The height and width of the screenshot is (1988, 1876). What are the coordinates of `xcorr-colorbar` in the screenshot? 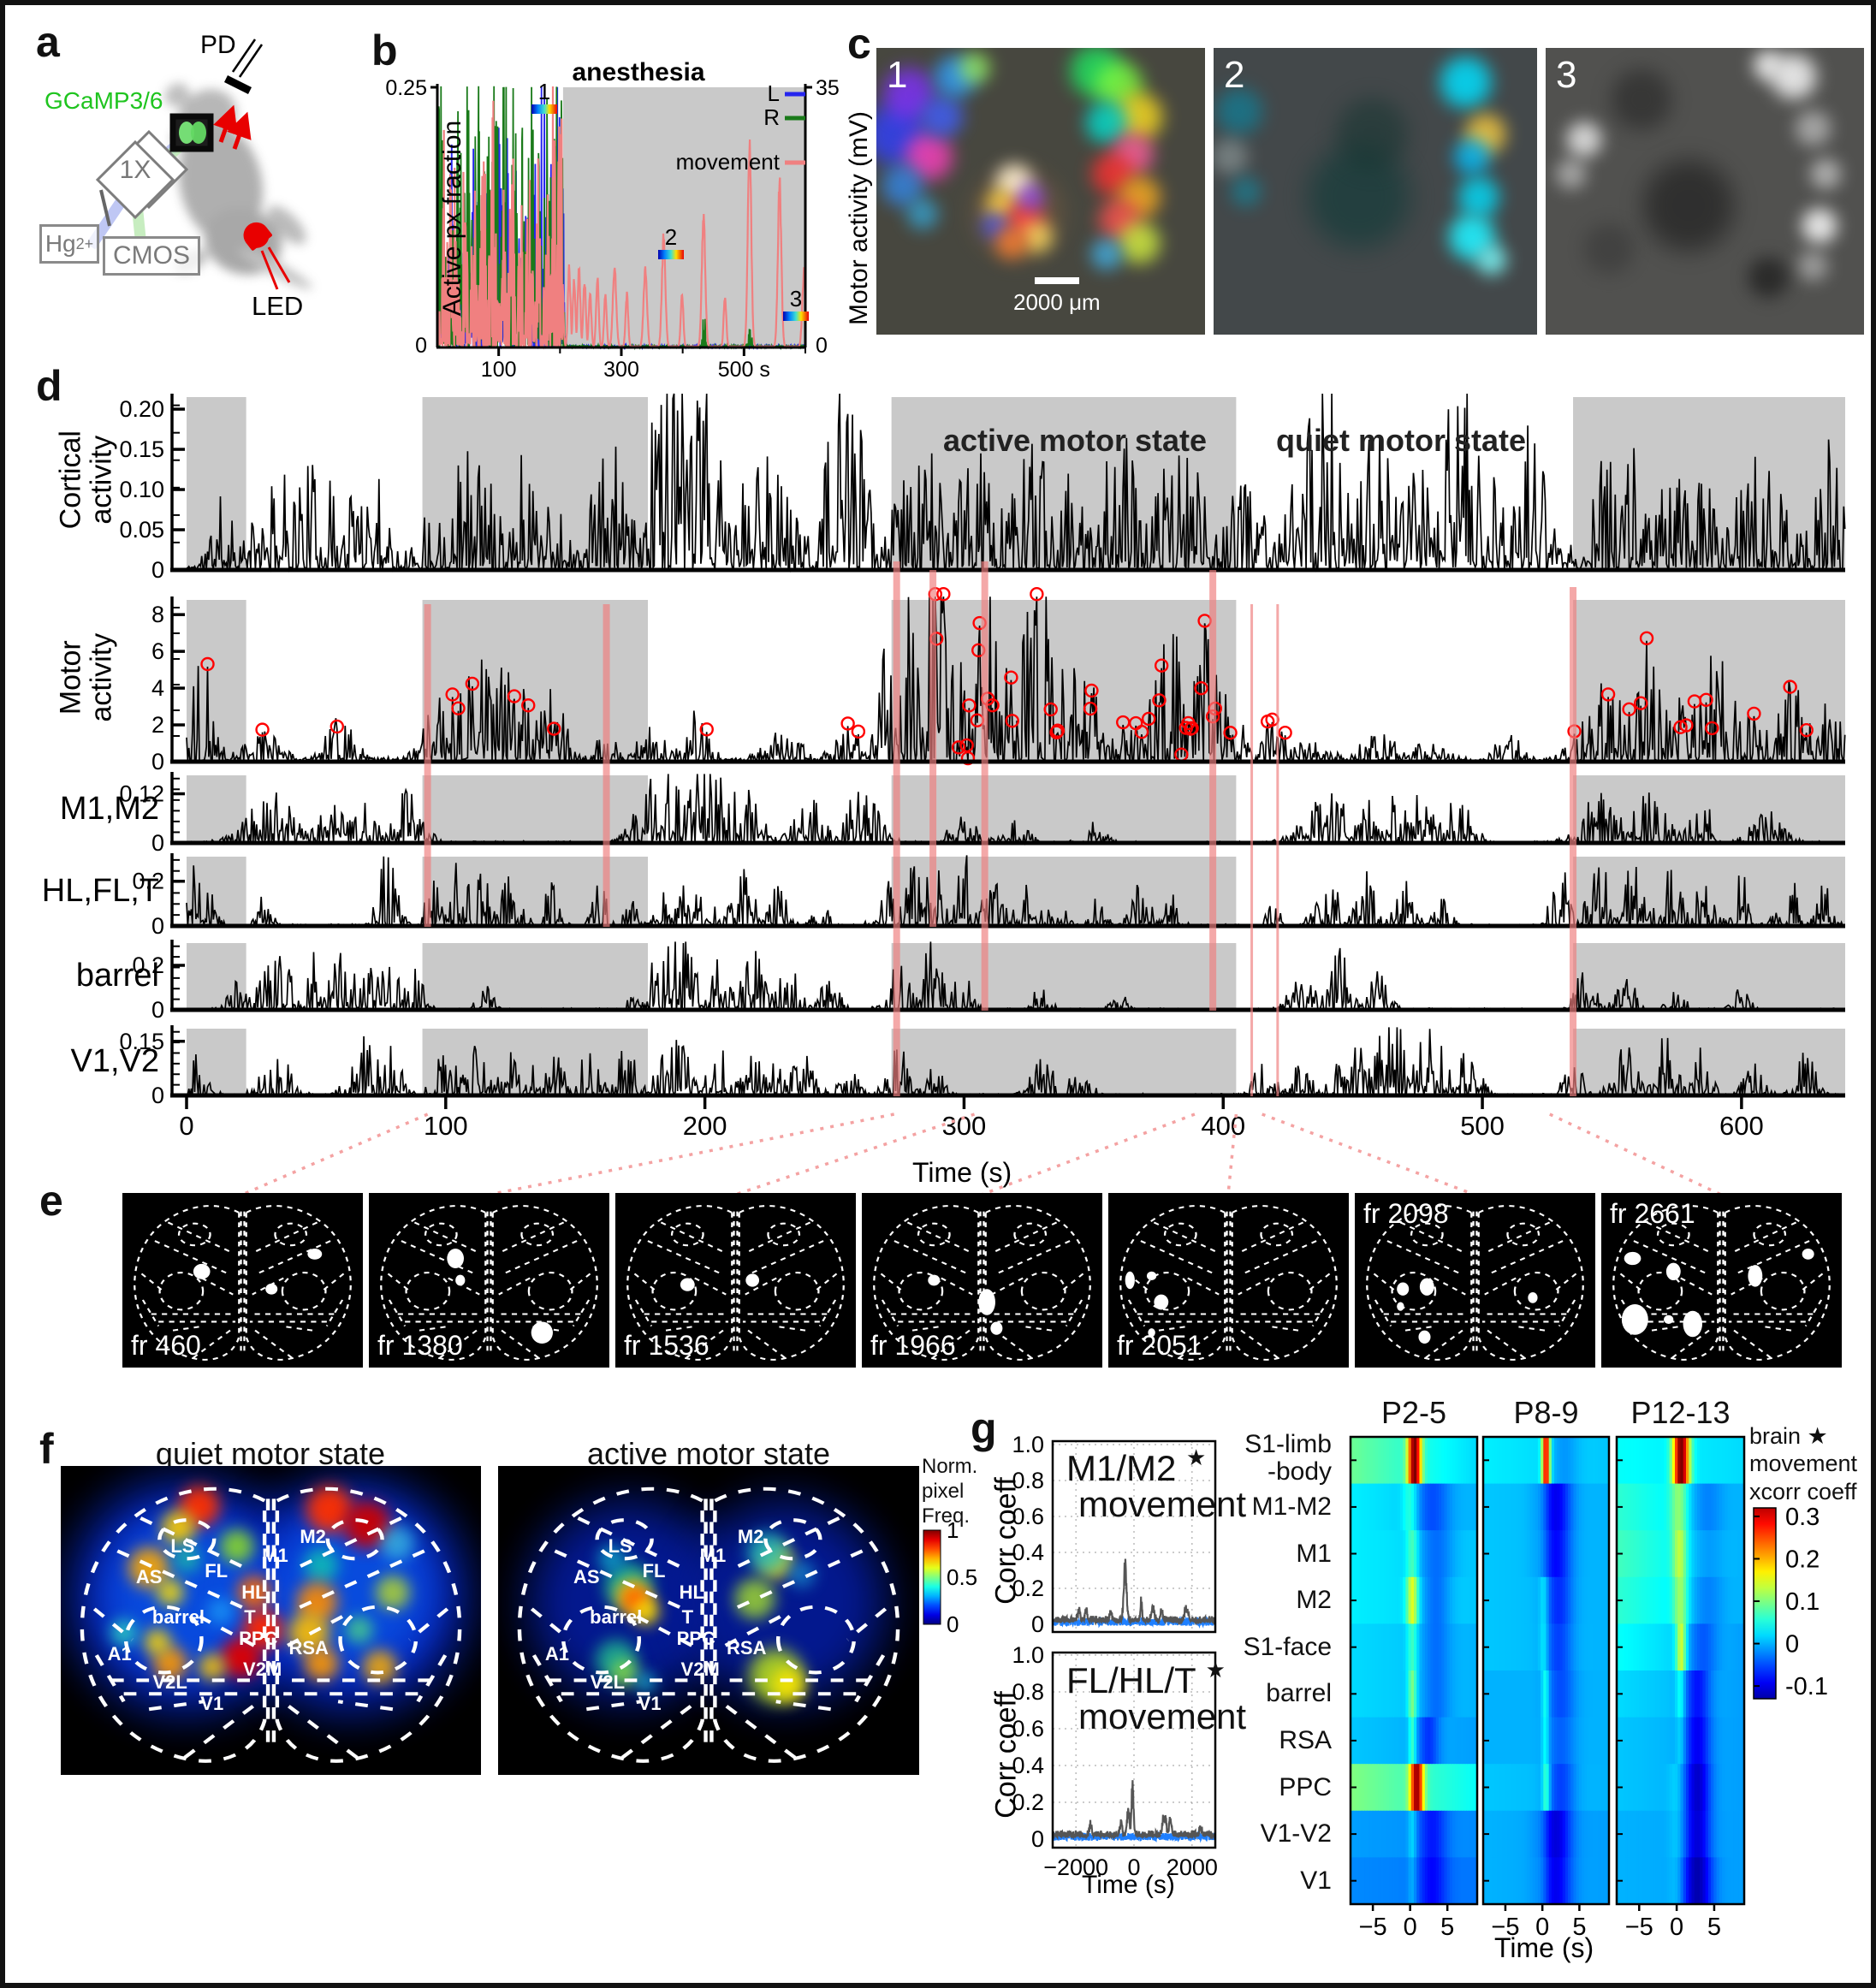 It's located at (1765, 1604).